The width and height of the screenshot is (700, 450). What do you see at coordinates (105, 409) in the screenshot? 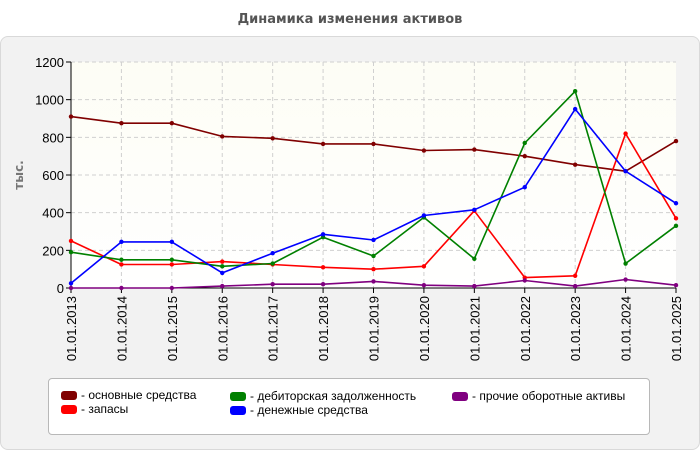
I see `legend-label: - запасы` at bounding box center [105, 409].